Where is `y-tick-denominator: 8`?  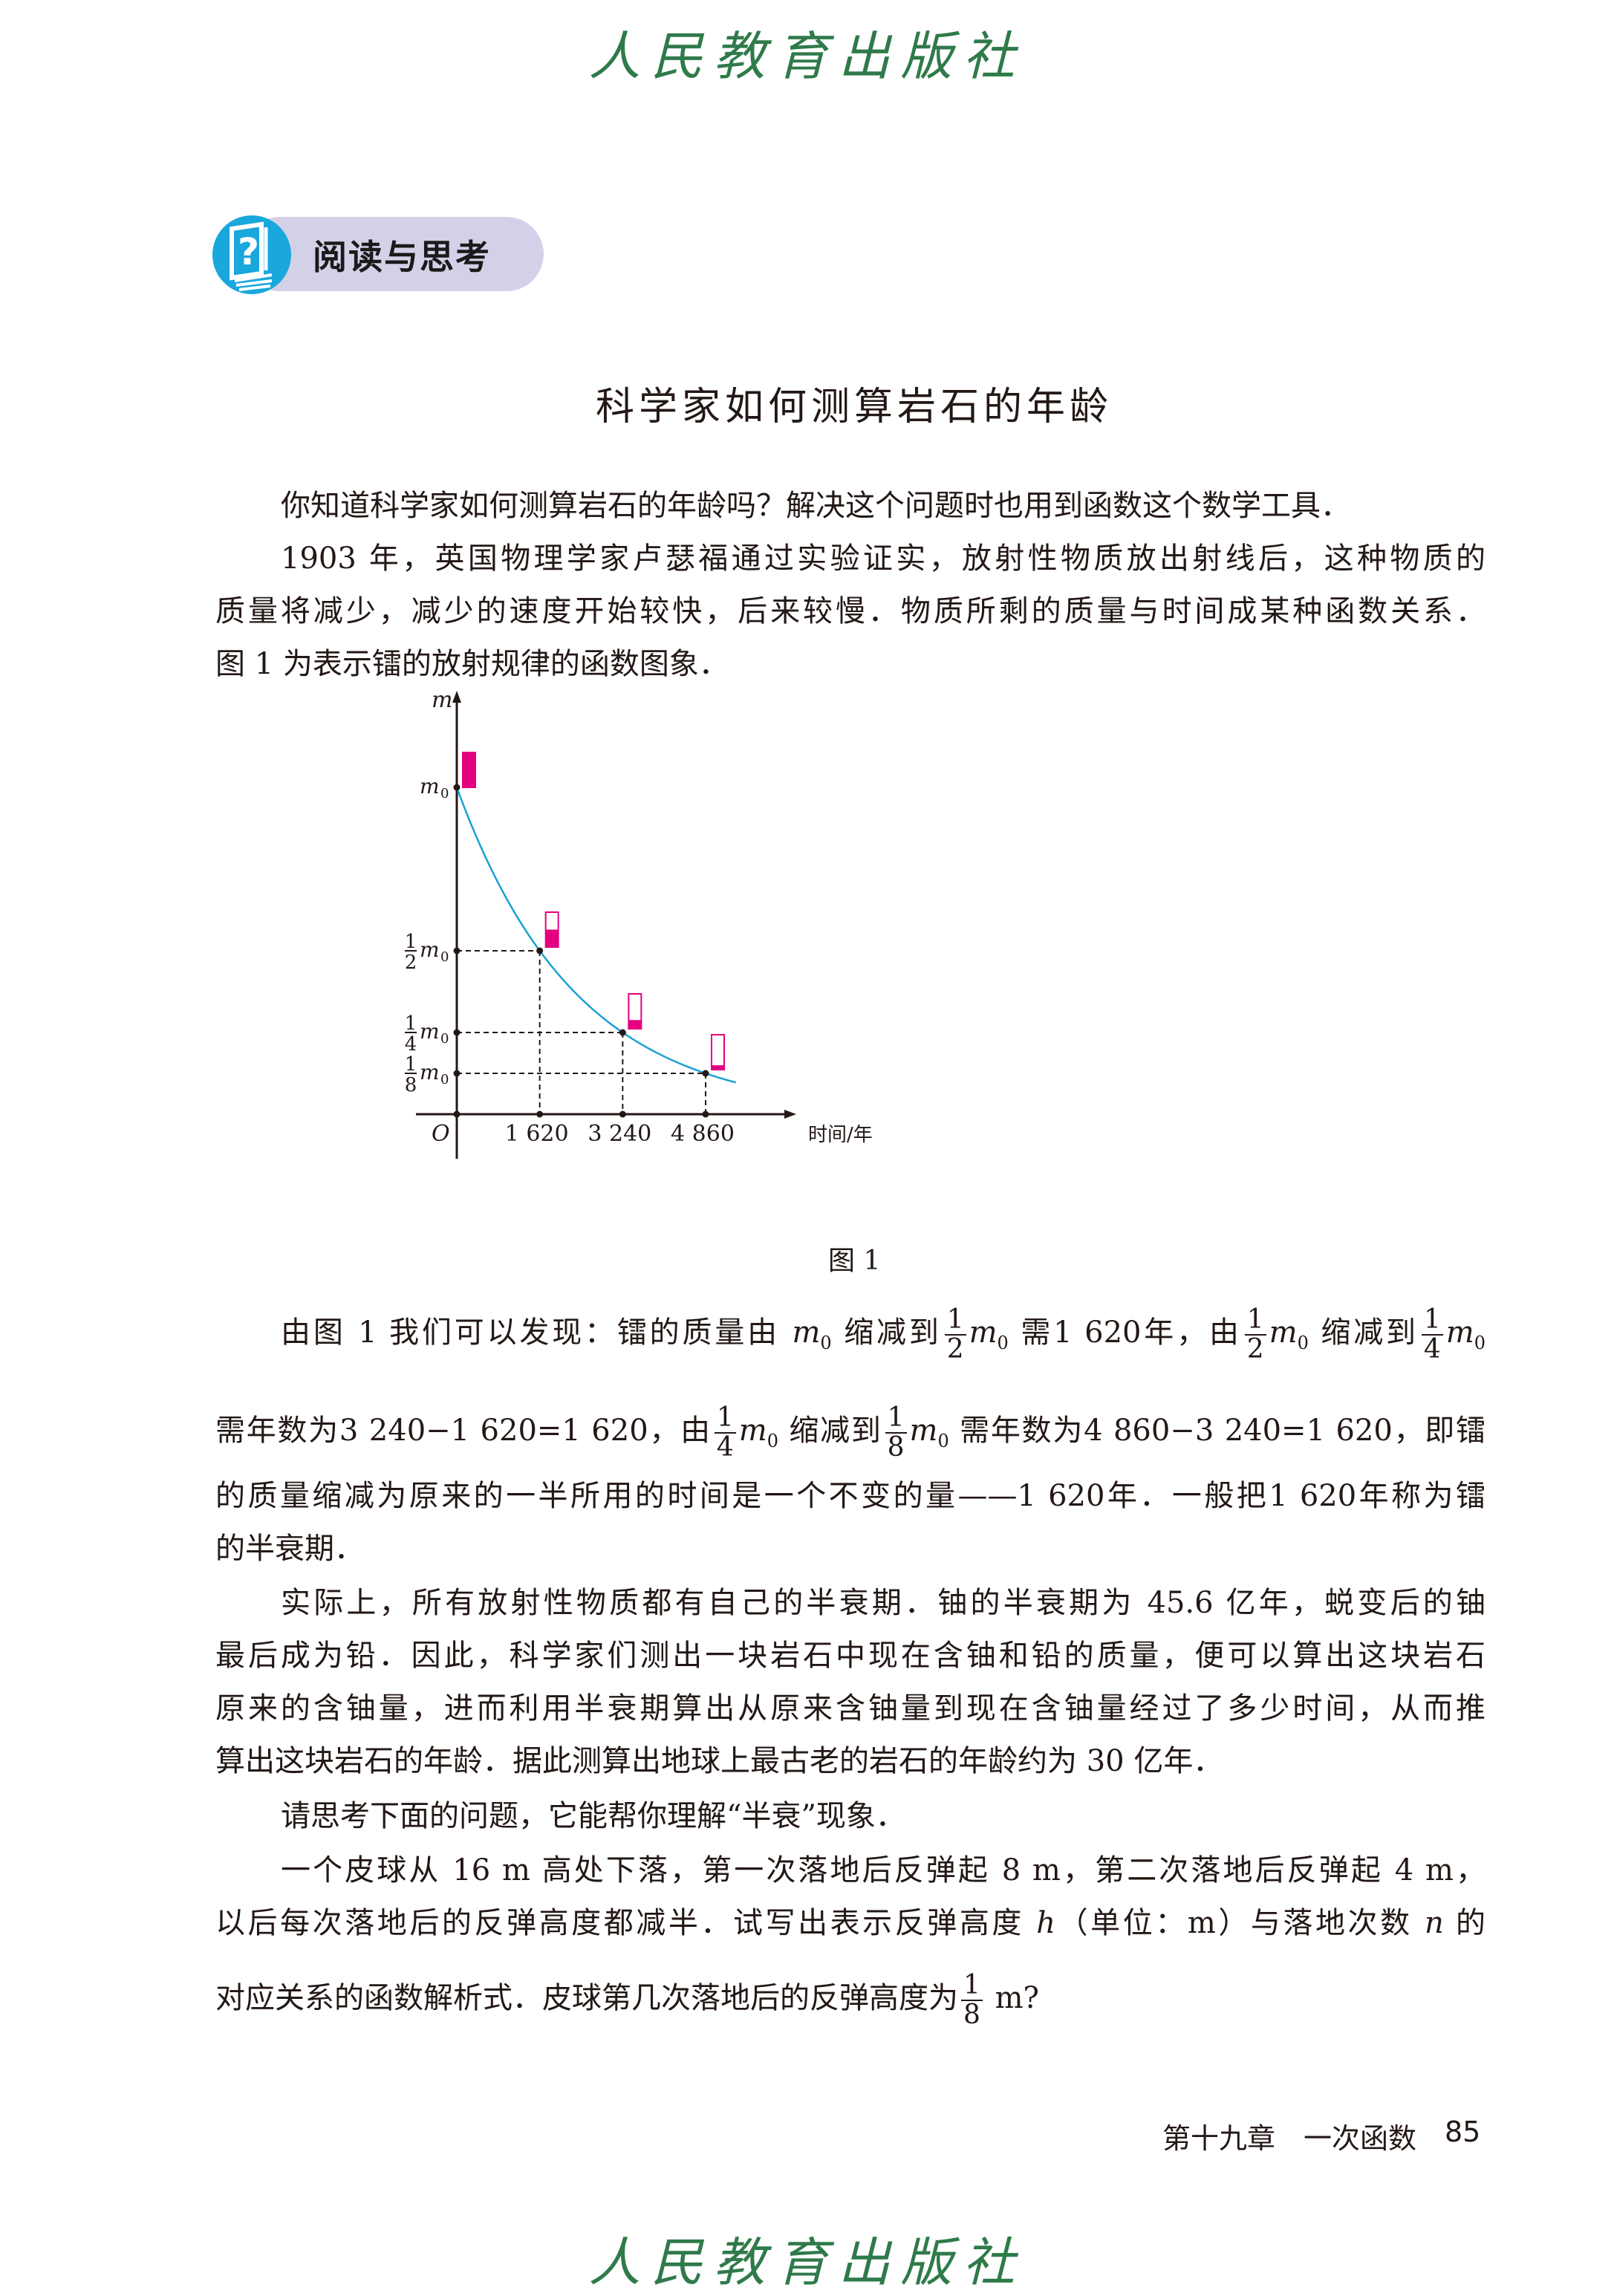 y-tick-denominator: 8 is located at coordinates (411, 1085).